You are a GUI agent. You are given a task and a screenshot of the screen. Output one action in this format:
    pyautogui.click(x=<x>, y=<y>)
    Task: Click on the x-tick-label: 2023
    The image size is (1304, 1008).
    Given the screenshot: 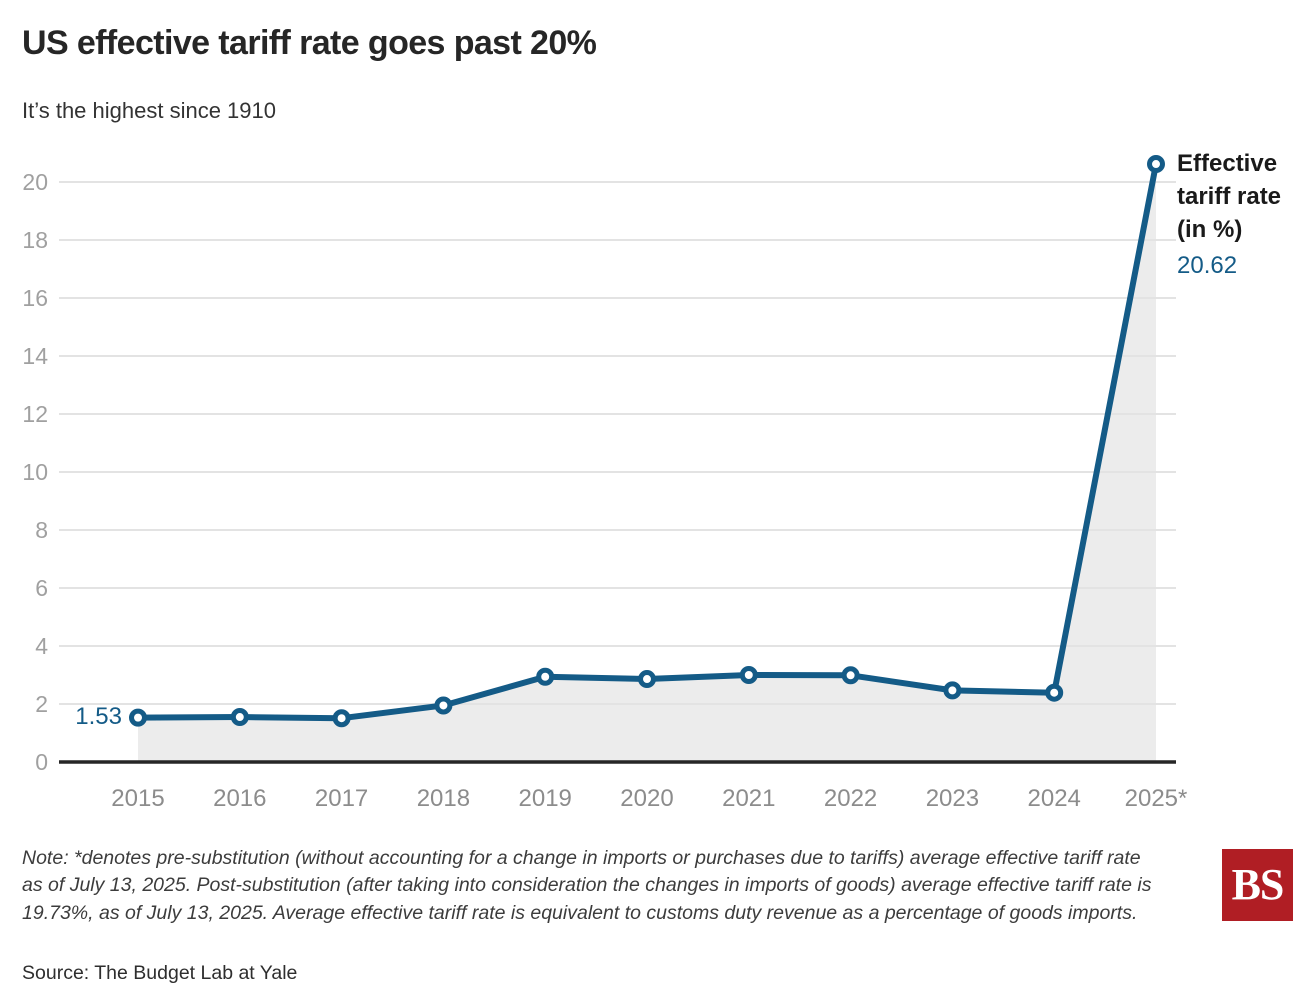 What is the action you would take?
    pyautogui.click(x=952, y=798)
    